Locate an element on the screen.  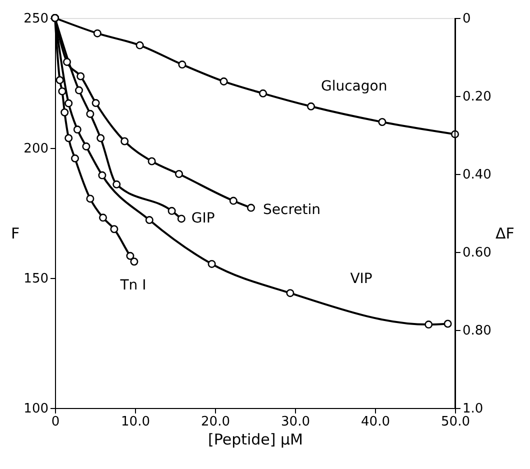
y-tick-label: 200 is located at coordinates (36, 149).